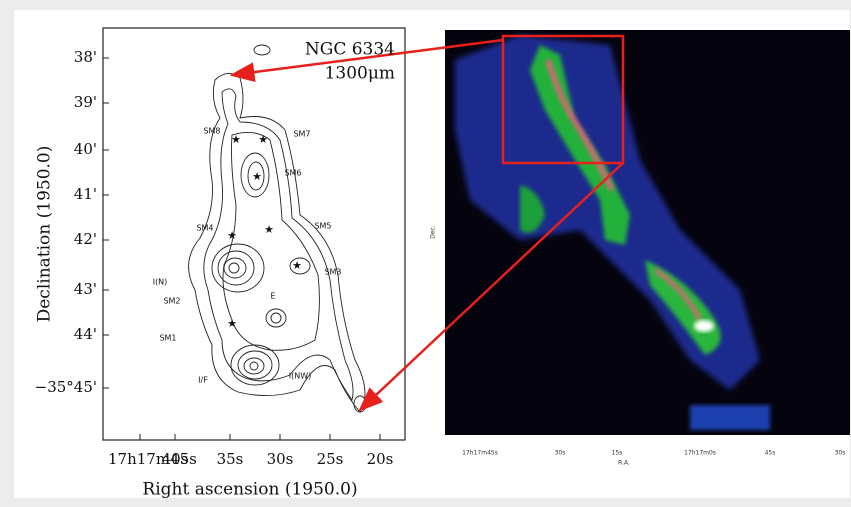 The image size is (851, 507). What do you see at coordinates (230, 459) in the screenshot?
I see `x-tick-label: 35s` at bounding box center [230, 459].